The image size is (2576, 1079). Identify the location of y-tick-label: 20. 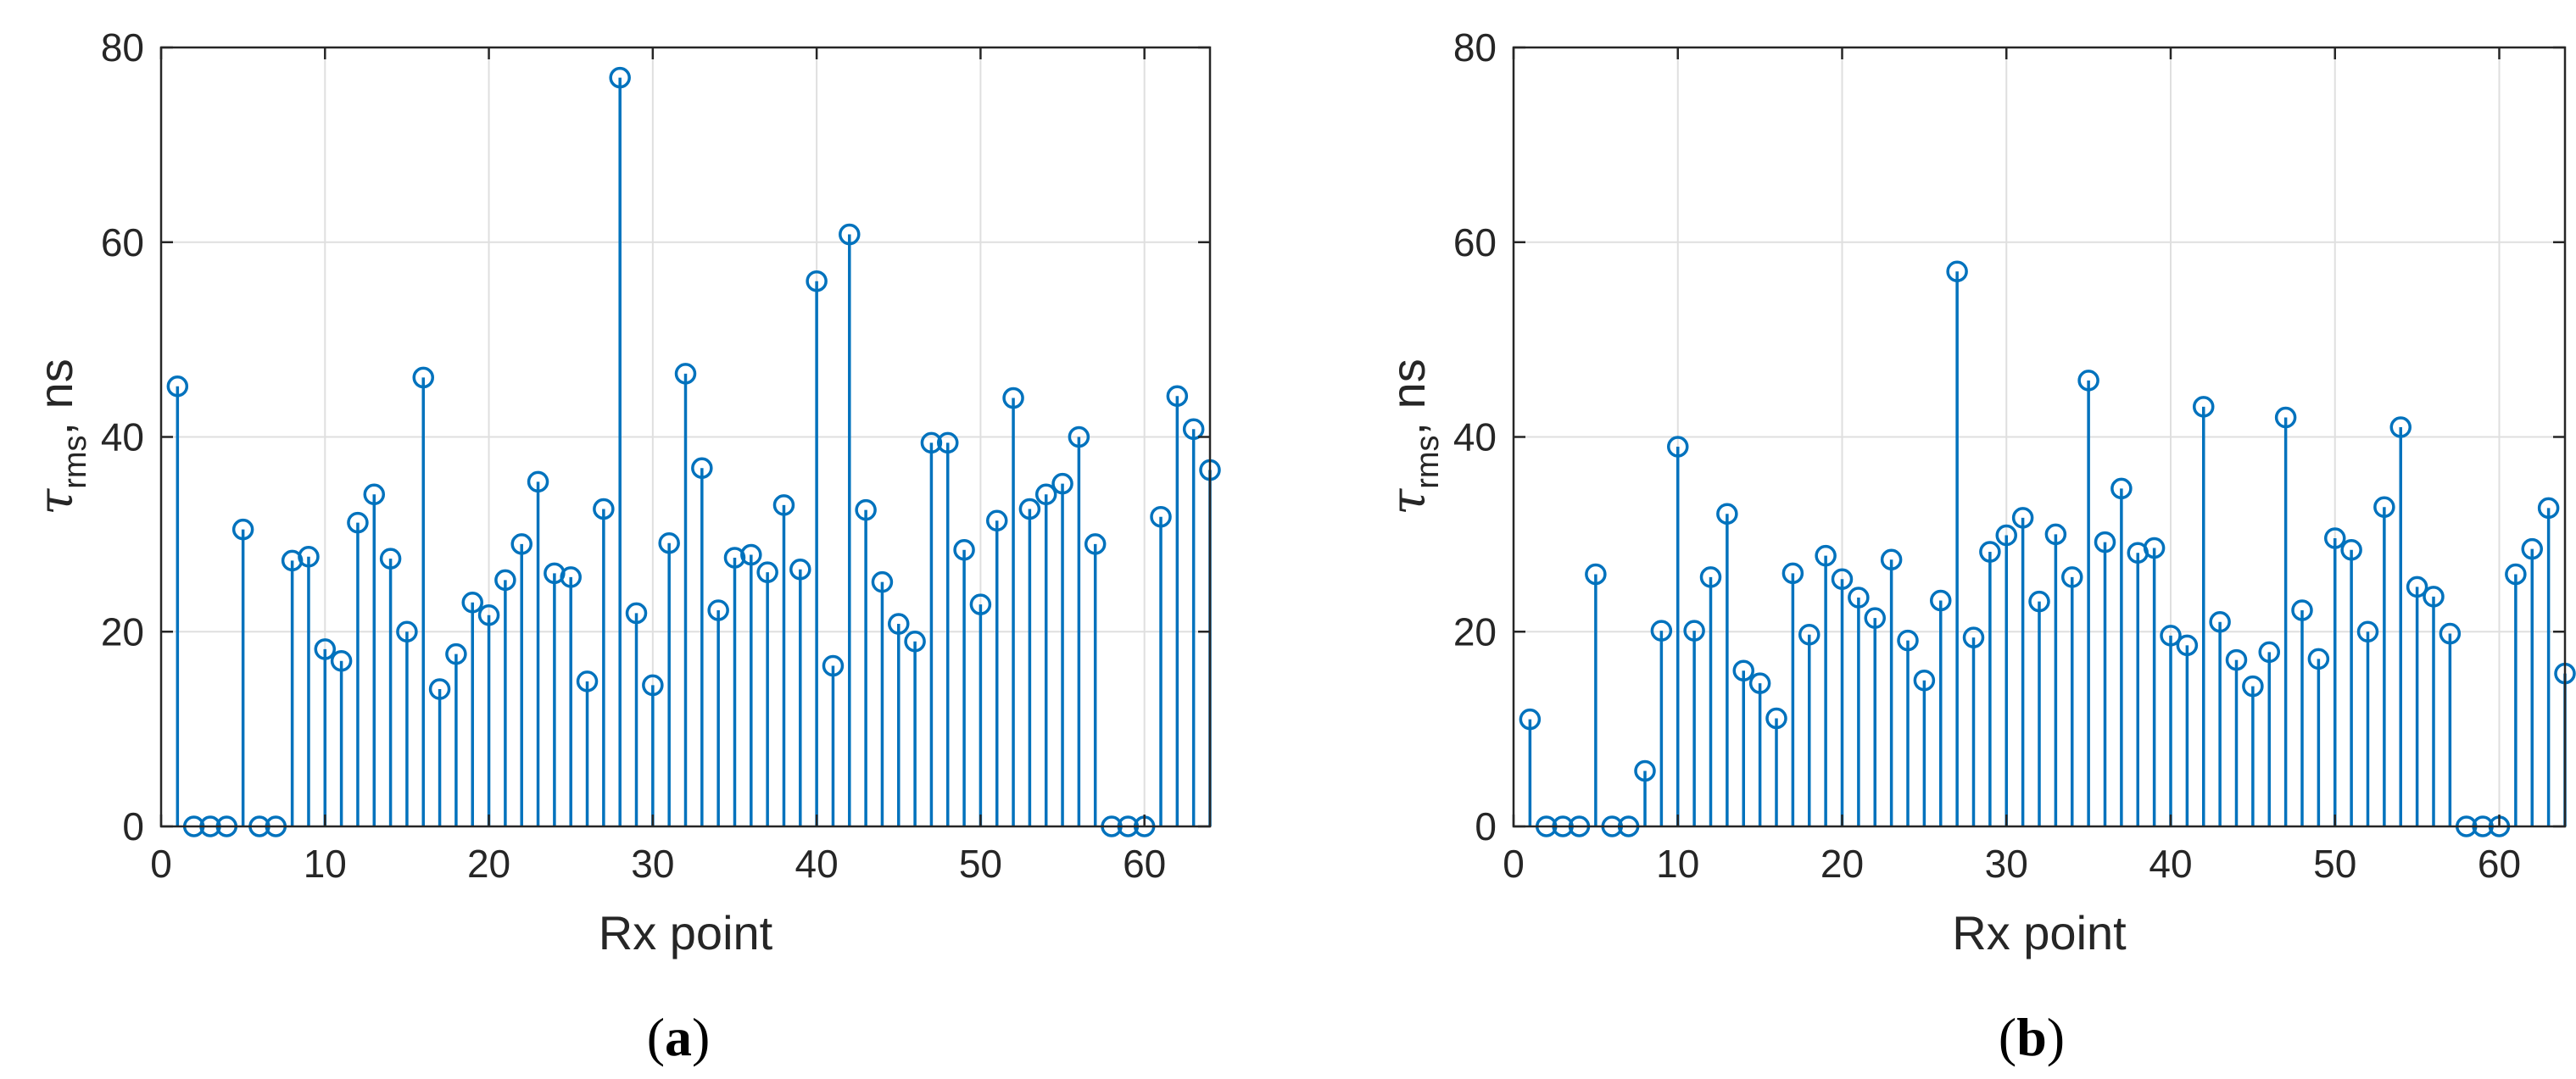
(1475, 631).